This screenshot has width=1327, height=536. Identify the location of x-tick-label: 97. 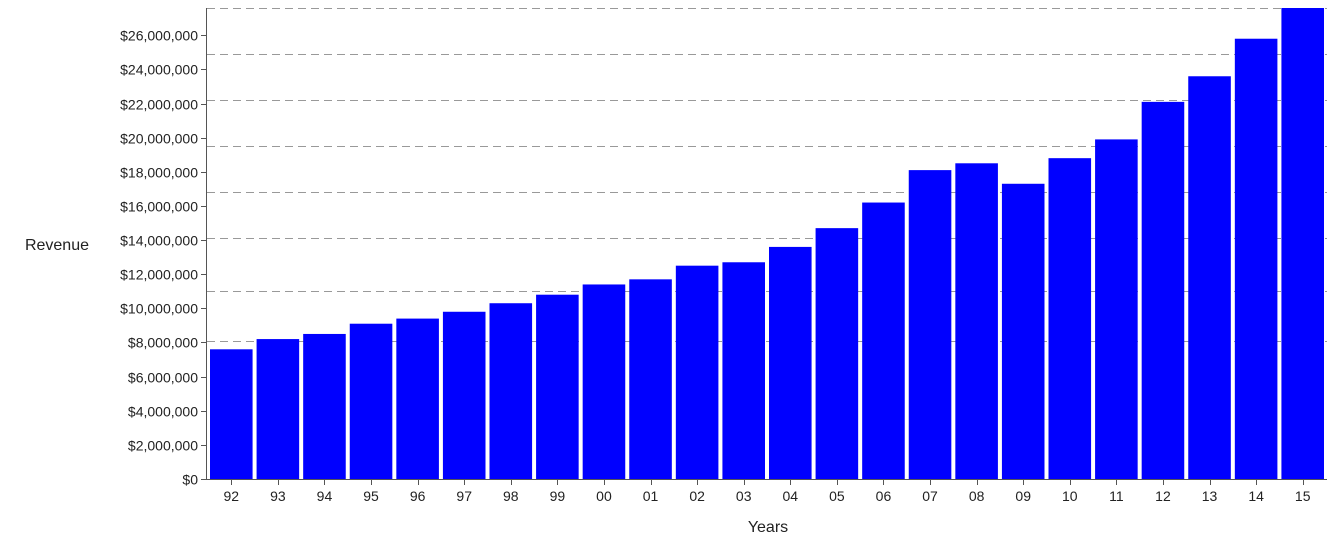
(464, 496).